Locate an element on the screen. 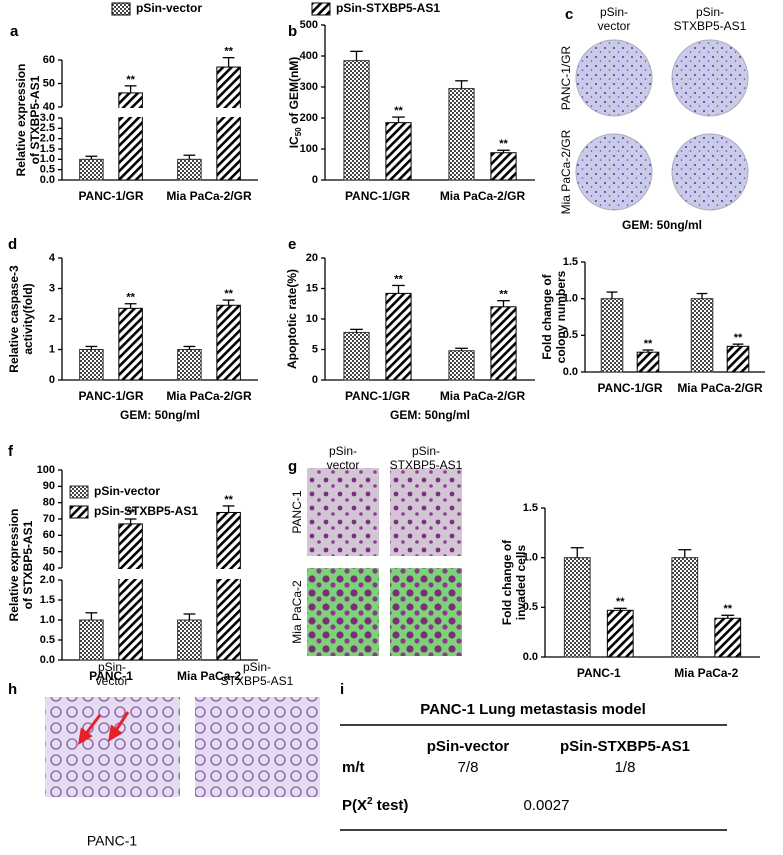  y-axis-label: of STXBP5-AS1 is located at coordinates (28, 564).